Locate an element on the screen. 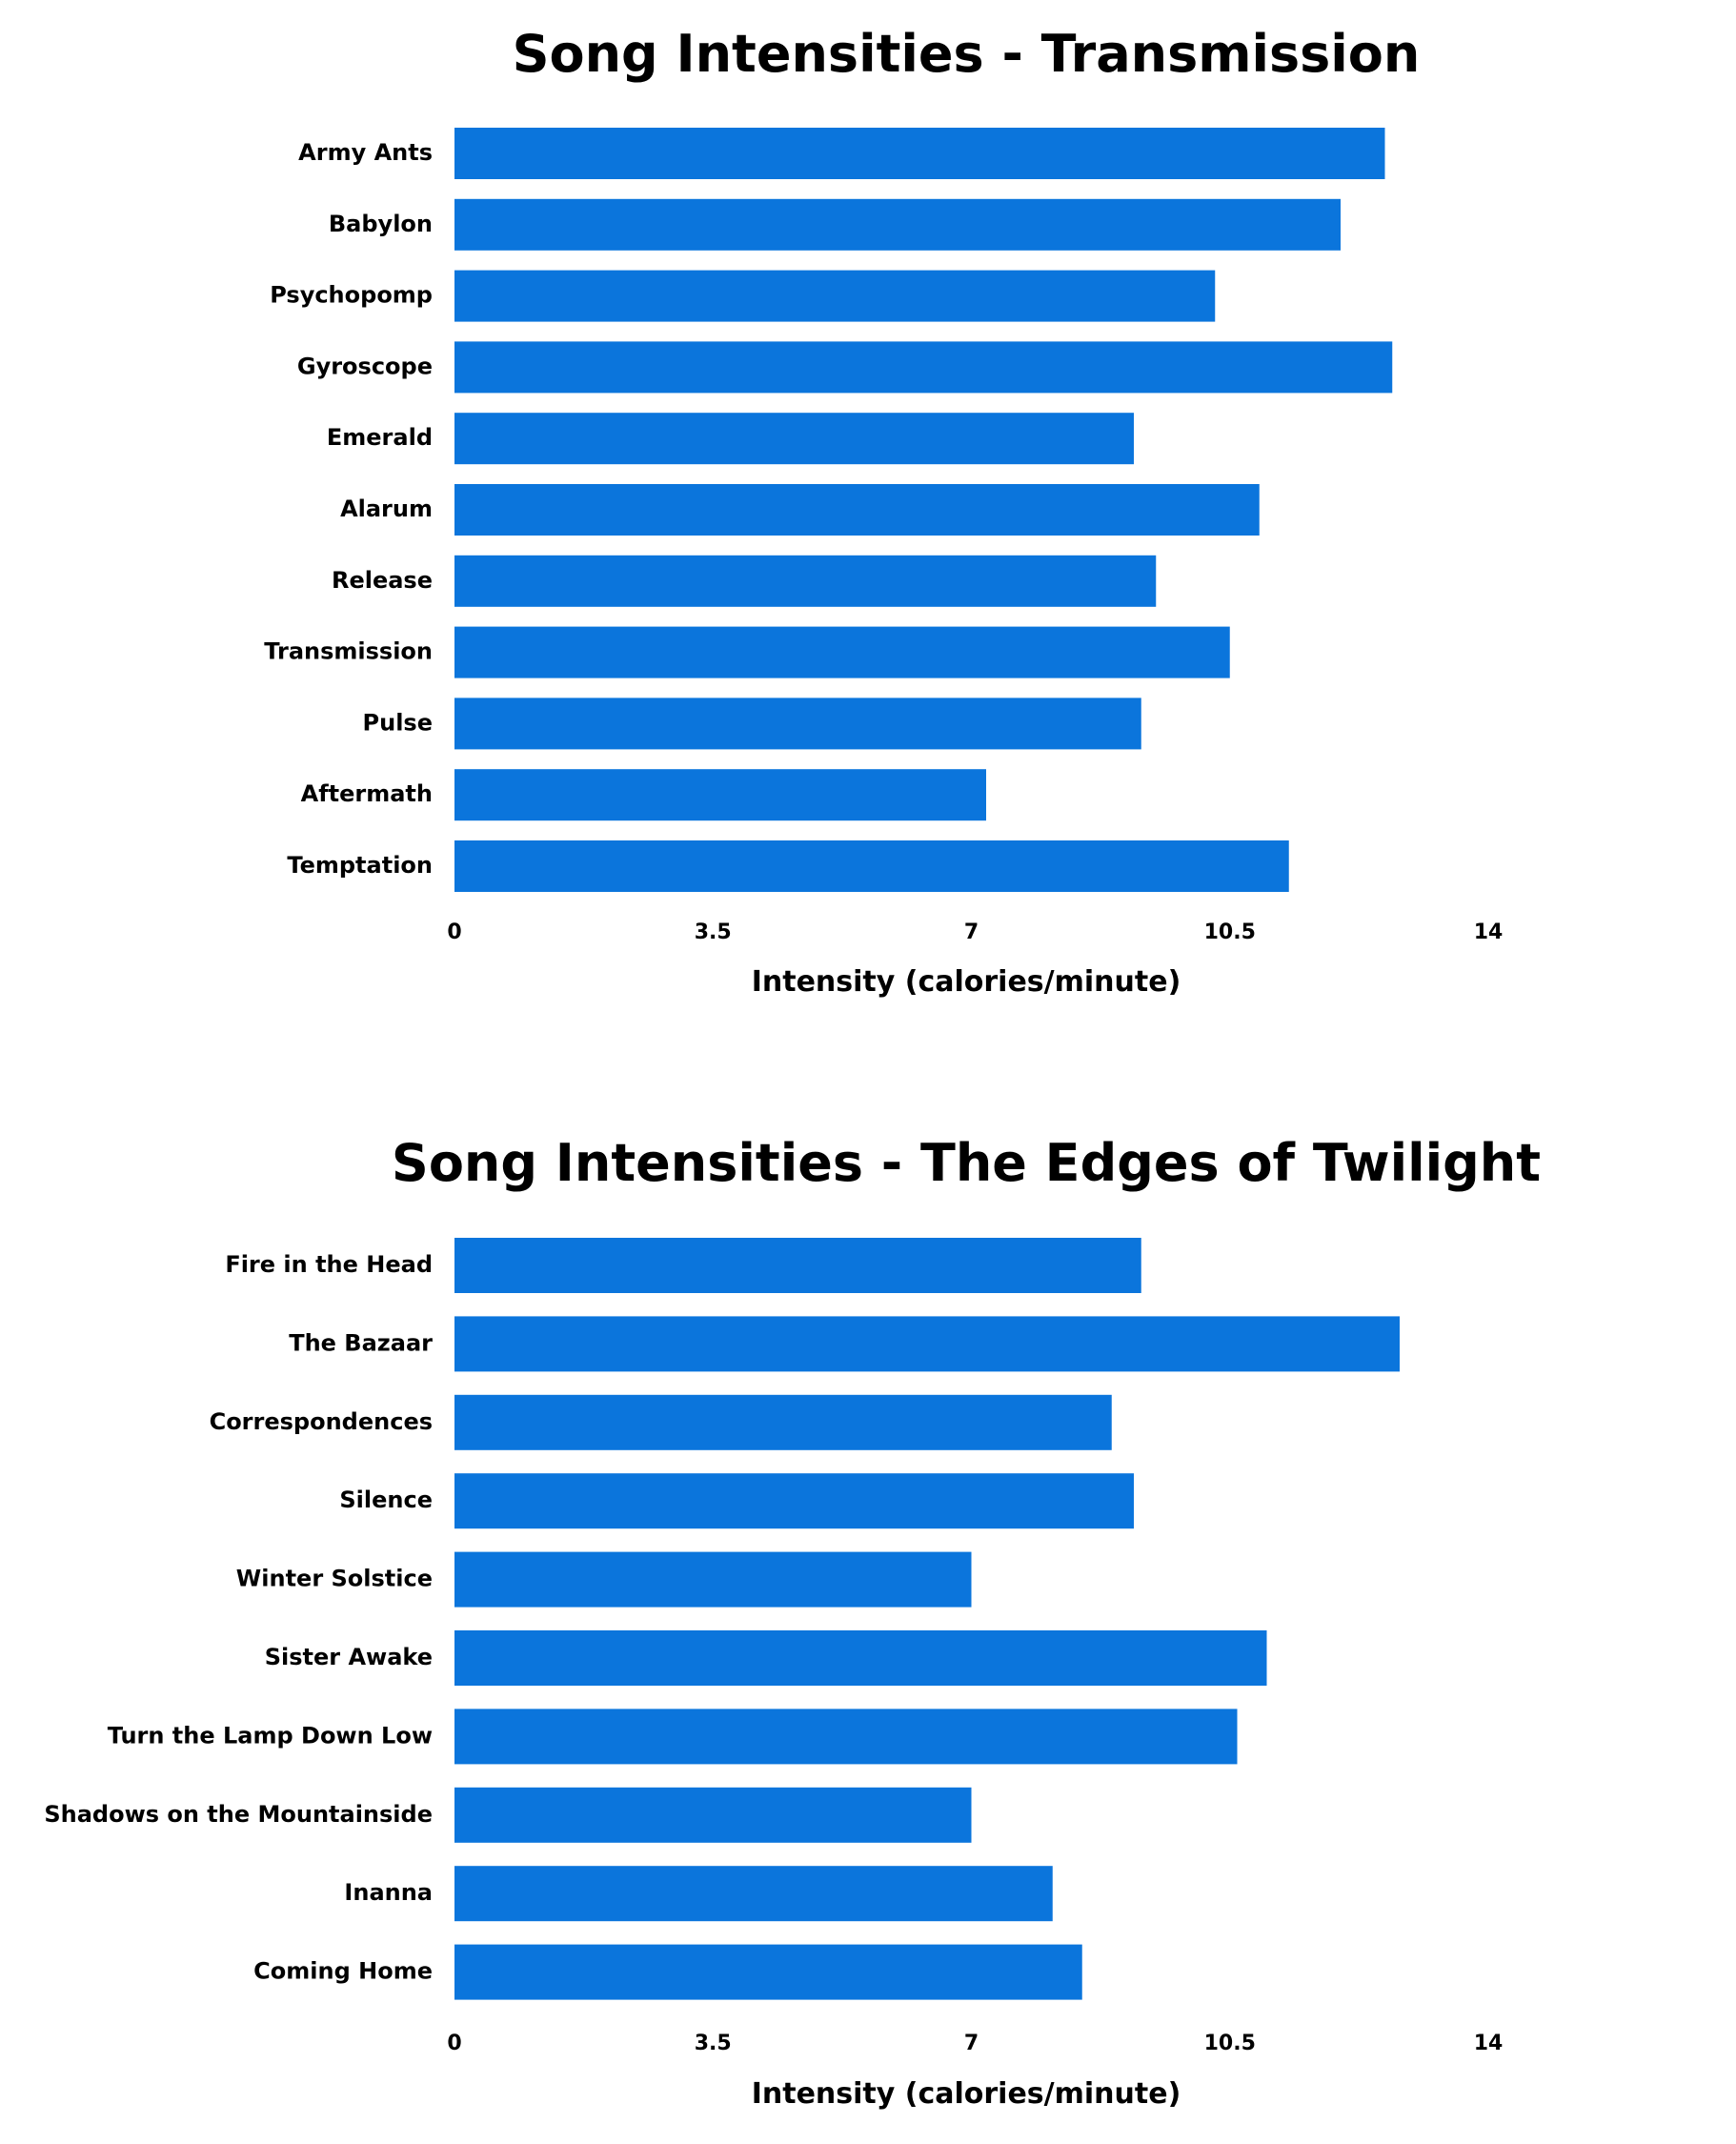 The image size is (1736, 2144). category-label: Army Ants is located at coordinates (365, 152).